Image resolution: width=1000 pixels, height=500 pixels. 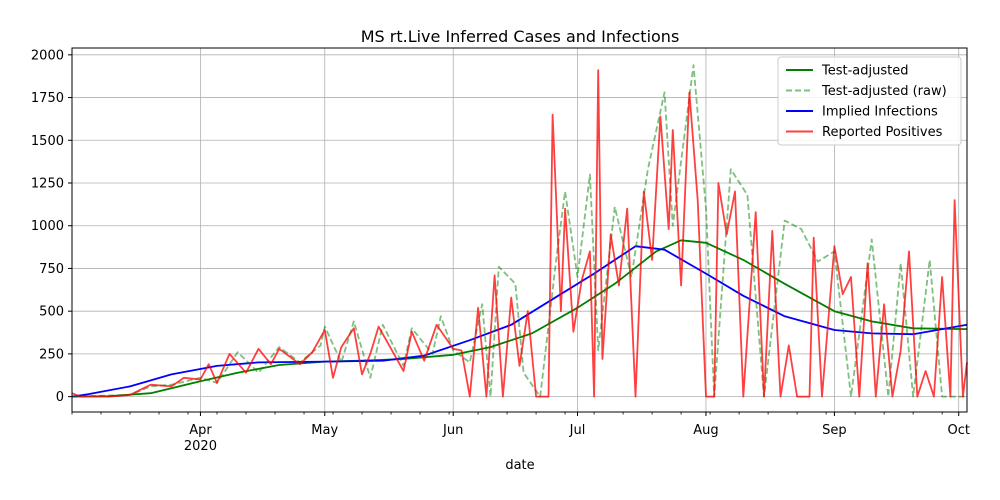 What do you see at coordinates (452, 430) in the screenshot?
I see `x-tick-label: Jun` at bounding box center [452, 430].